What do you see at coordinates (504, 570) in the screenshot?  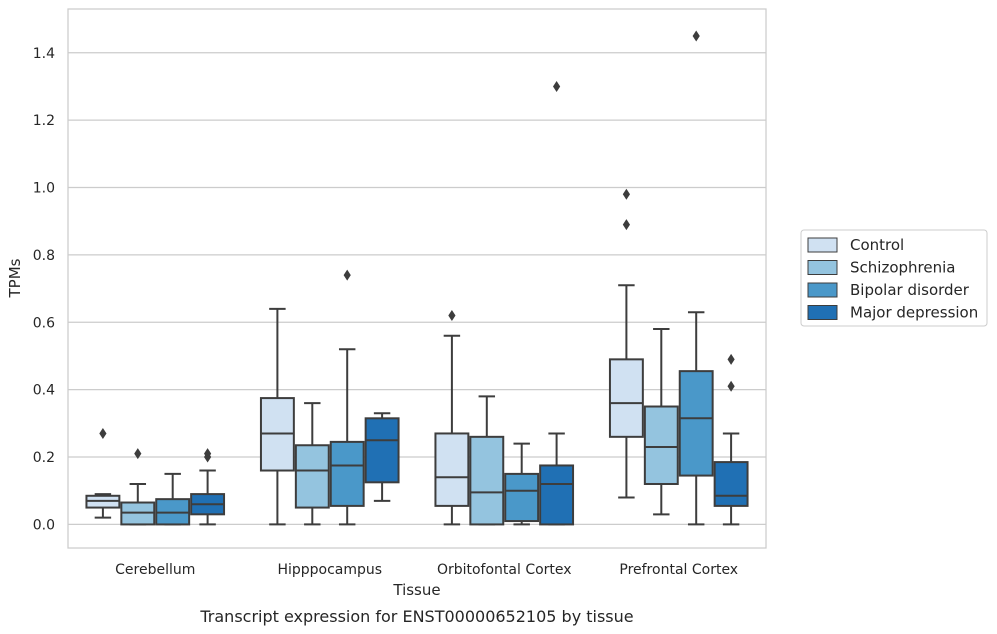 I see `x-tick-label: Orbitofontal Cortex` at bounding box center [504, 570].